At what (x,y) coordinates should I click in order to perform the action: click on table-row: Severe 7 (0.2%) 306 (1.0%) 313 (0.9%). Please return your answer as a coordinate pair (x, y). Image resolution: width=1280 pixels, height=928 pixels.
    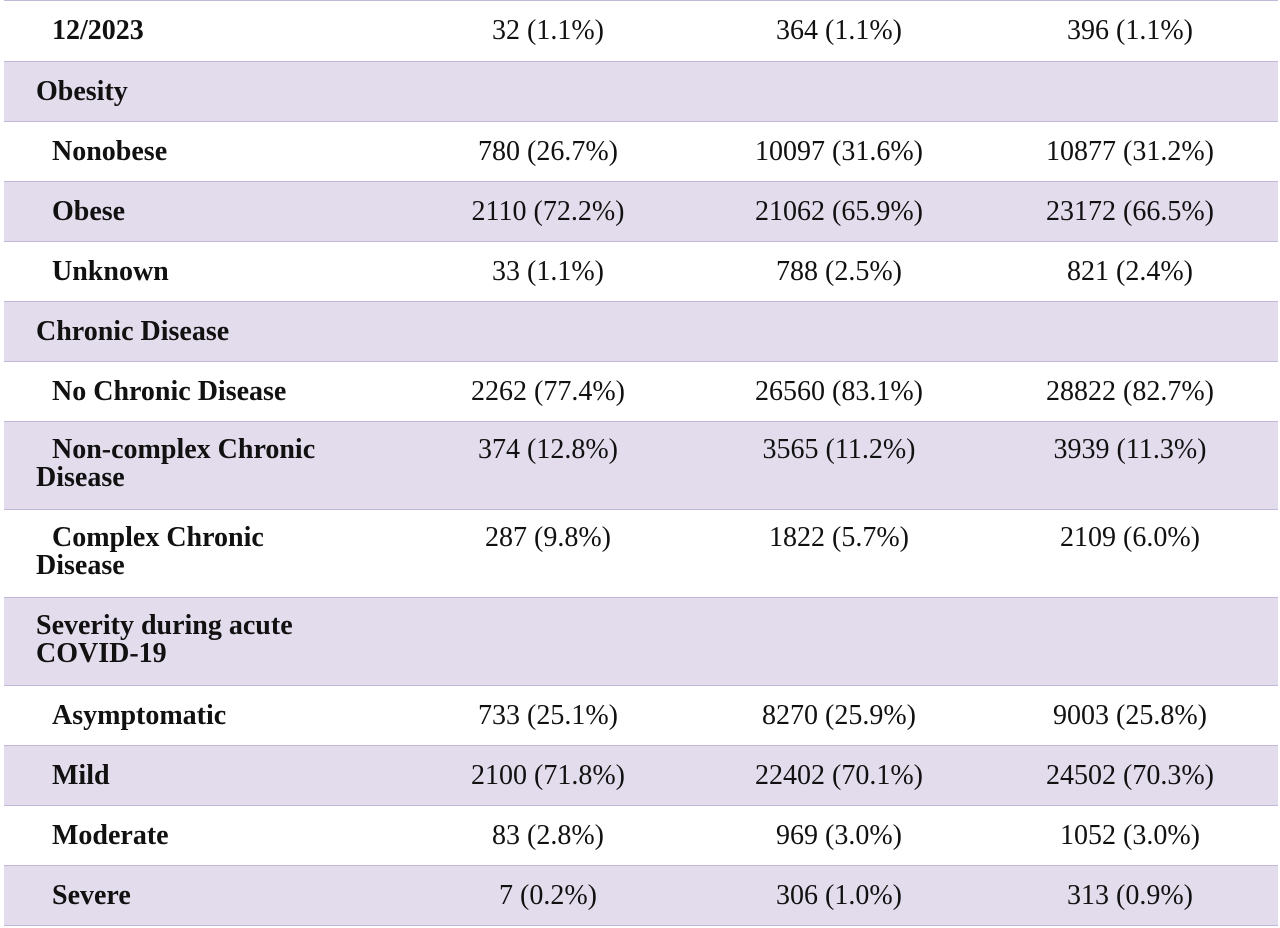
    Looking at the image, I should click on (641, 895).